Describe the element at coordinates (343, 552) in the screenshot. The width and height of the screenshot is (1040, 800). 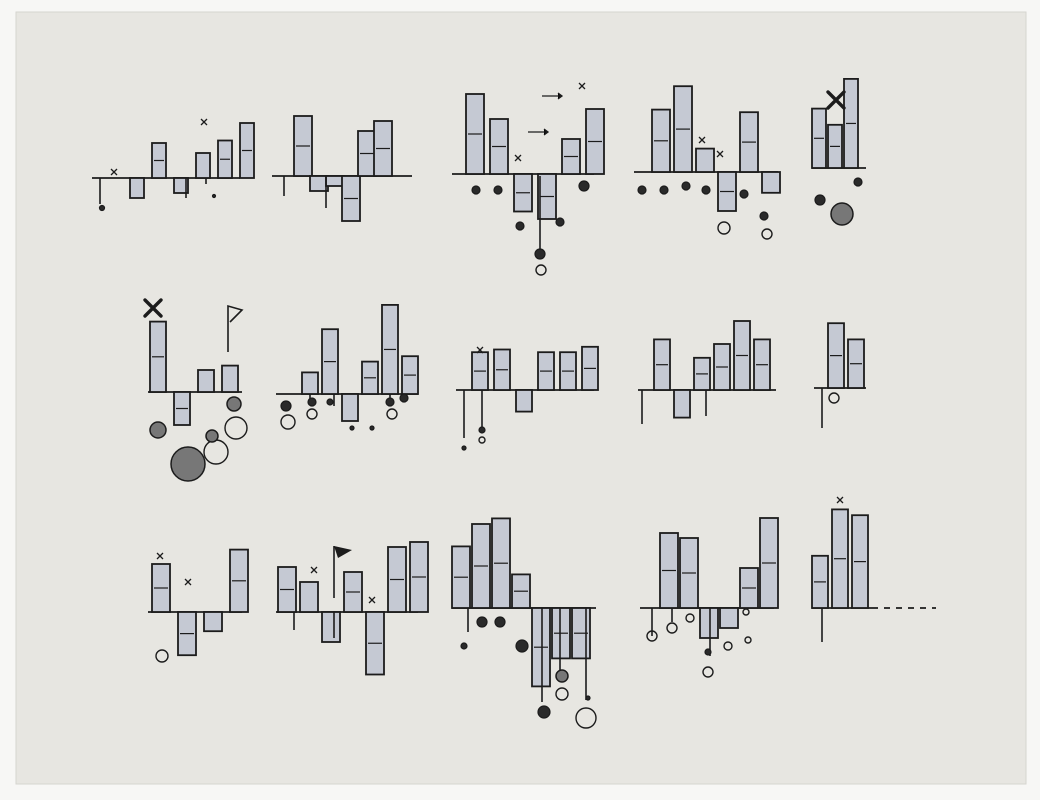
I see `flag-black-icon` at that location.